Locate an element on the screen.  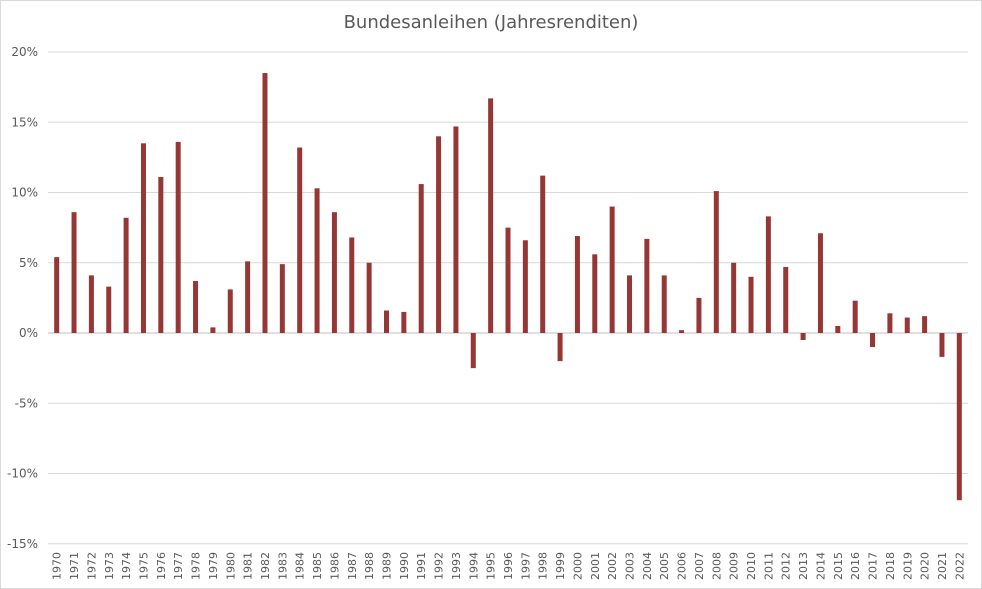
bar-1999 is located at coordinates (560, 347).